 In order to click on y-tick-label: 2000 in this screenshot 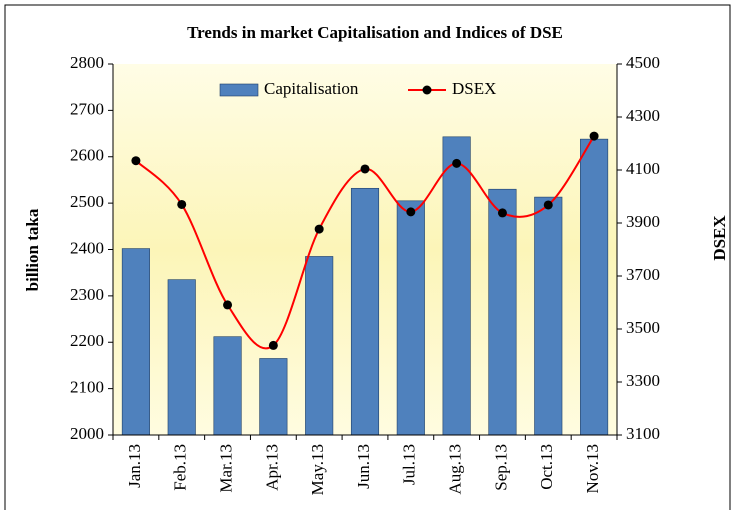, I will do `click(87, 433)`.